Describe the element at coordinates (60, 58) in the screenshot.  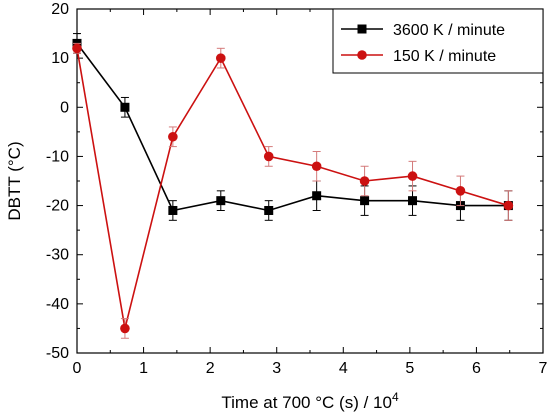
I see `y-tick-label: 10` at that location.